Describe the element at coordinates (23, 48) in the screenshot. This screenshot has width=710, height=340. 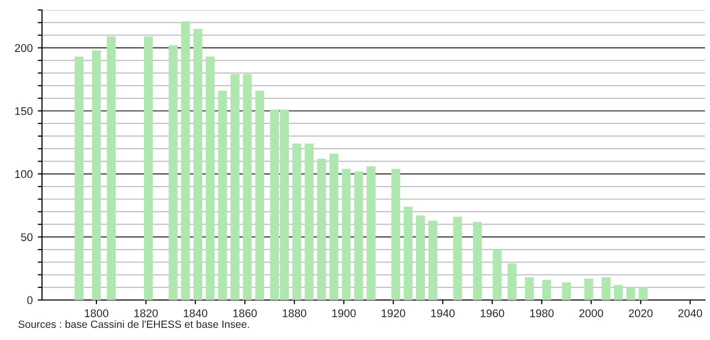
I see `y-tick-label: 200` at that location.